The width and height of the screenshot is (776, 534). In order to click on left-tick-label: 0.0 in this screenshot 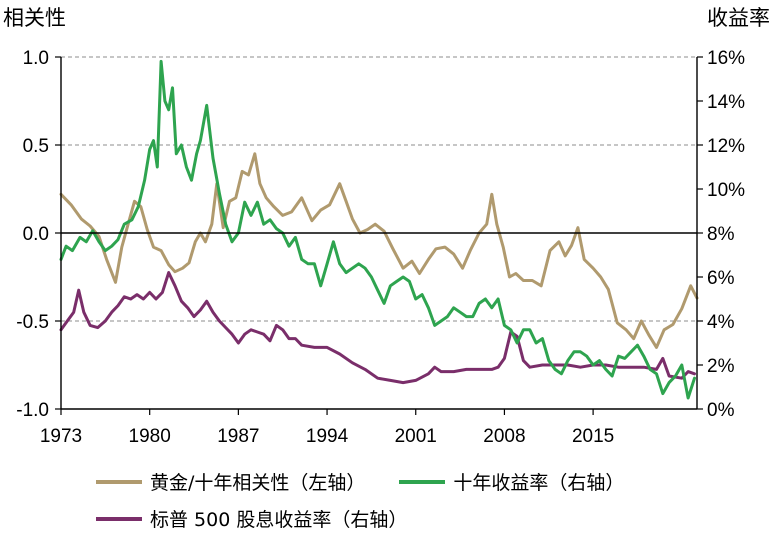, I will do `click(36, 234)`.